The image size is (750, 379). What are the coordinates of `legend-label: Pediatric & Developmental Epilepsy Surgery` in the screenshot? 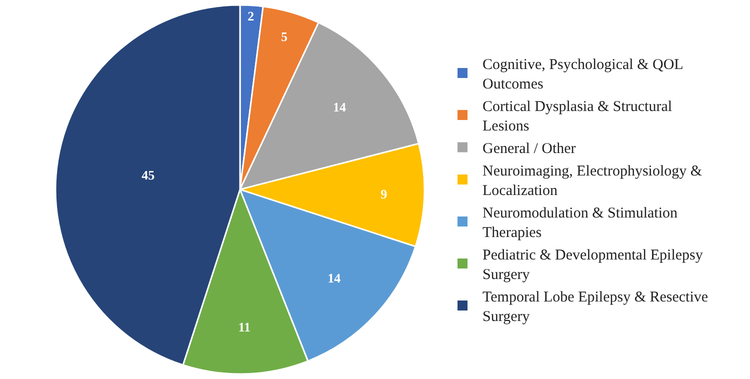 It's located at (593, 266).